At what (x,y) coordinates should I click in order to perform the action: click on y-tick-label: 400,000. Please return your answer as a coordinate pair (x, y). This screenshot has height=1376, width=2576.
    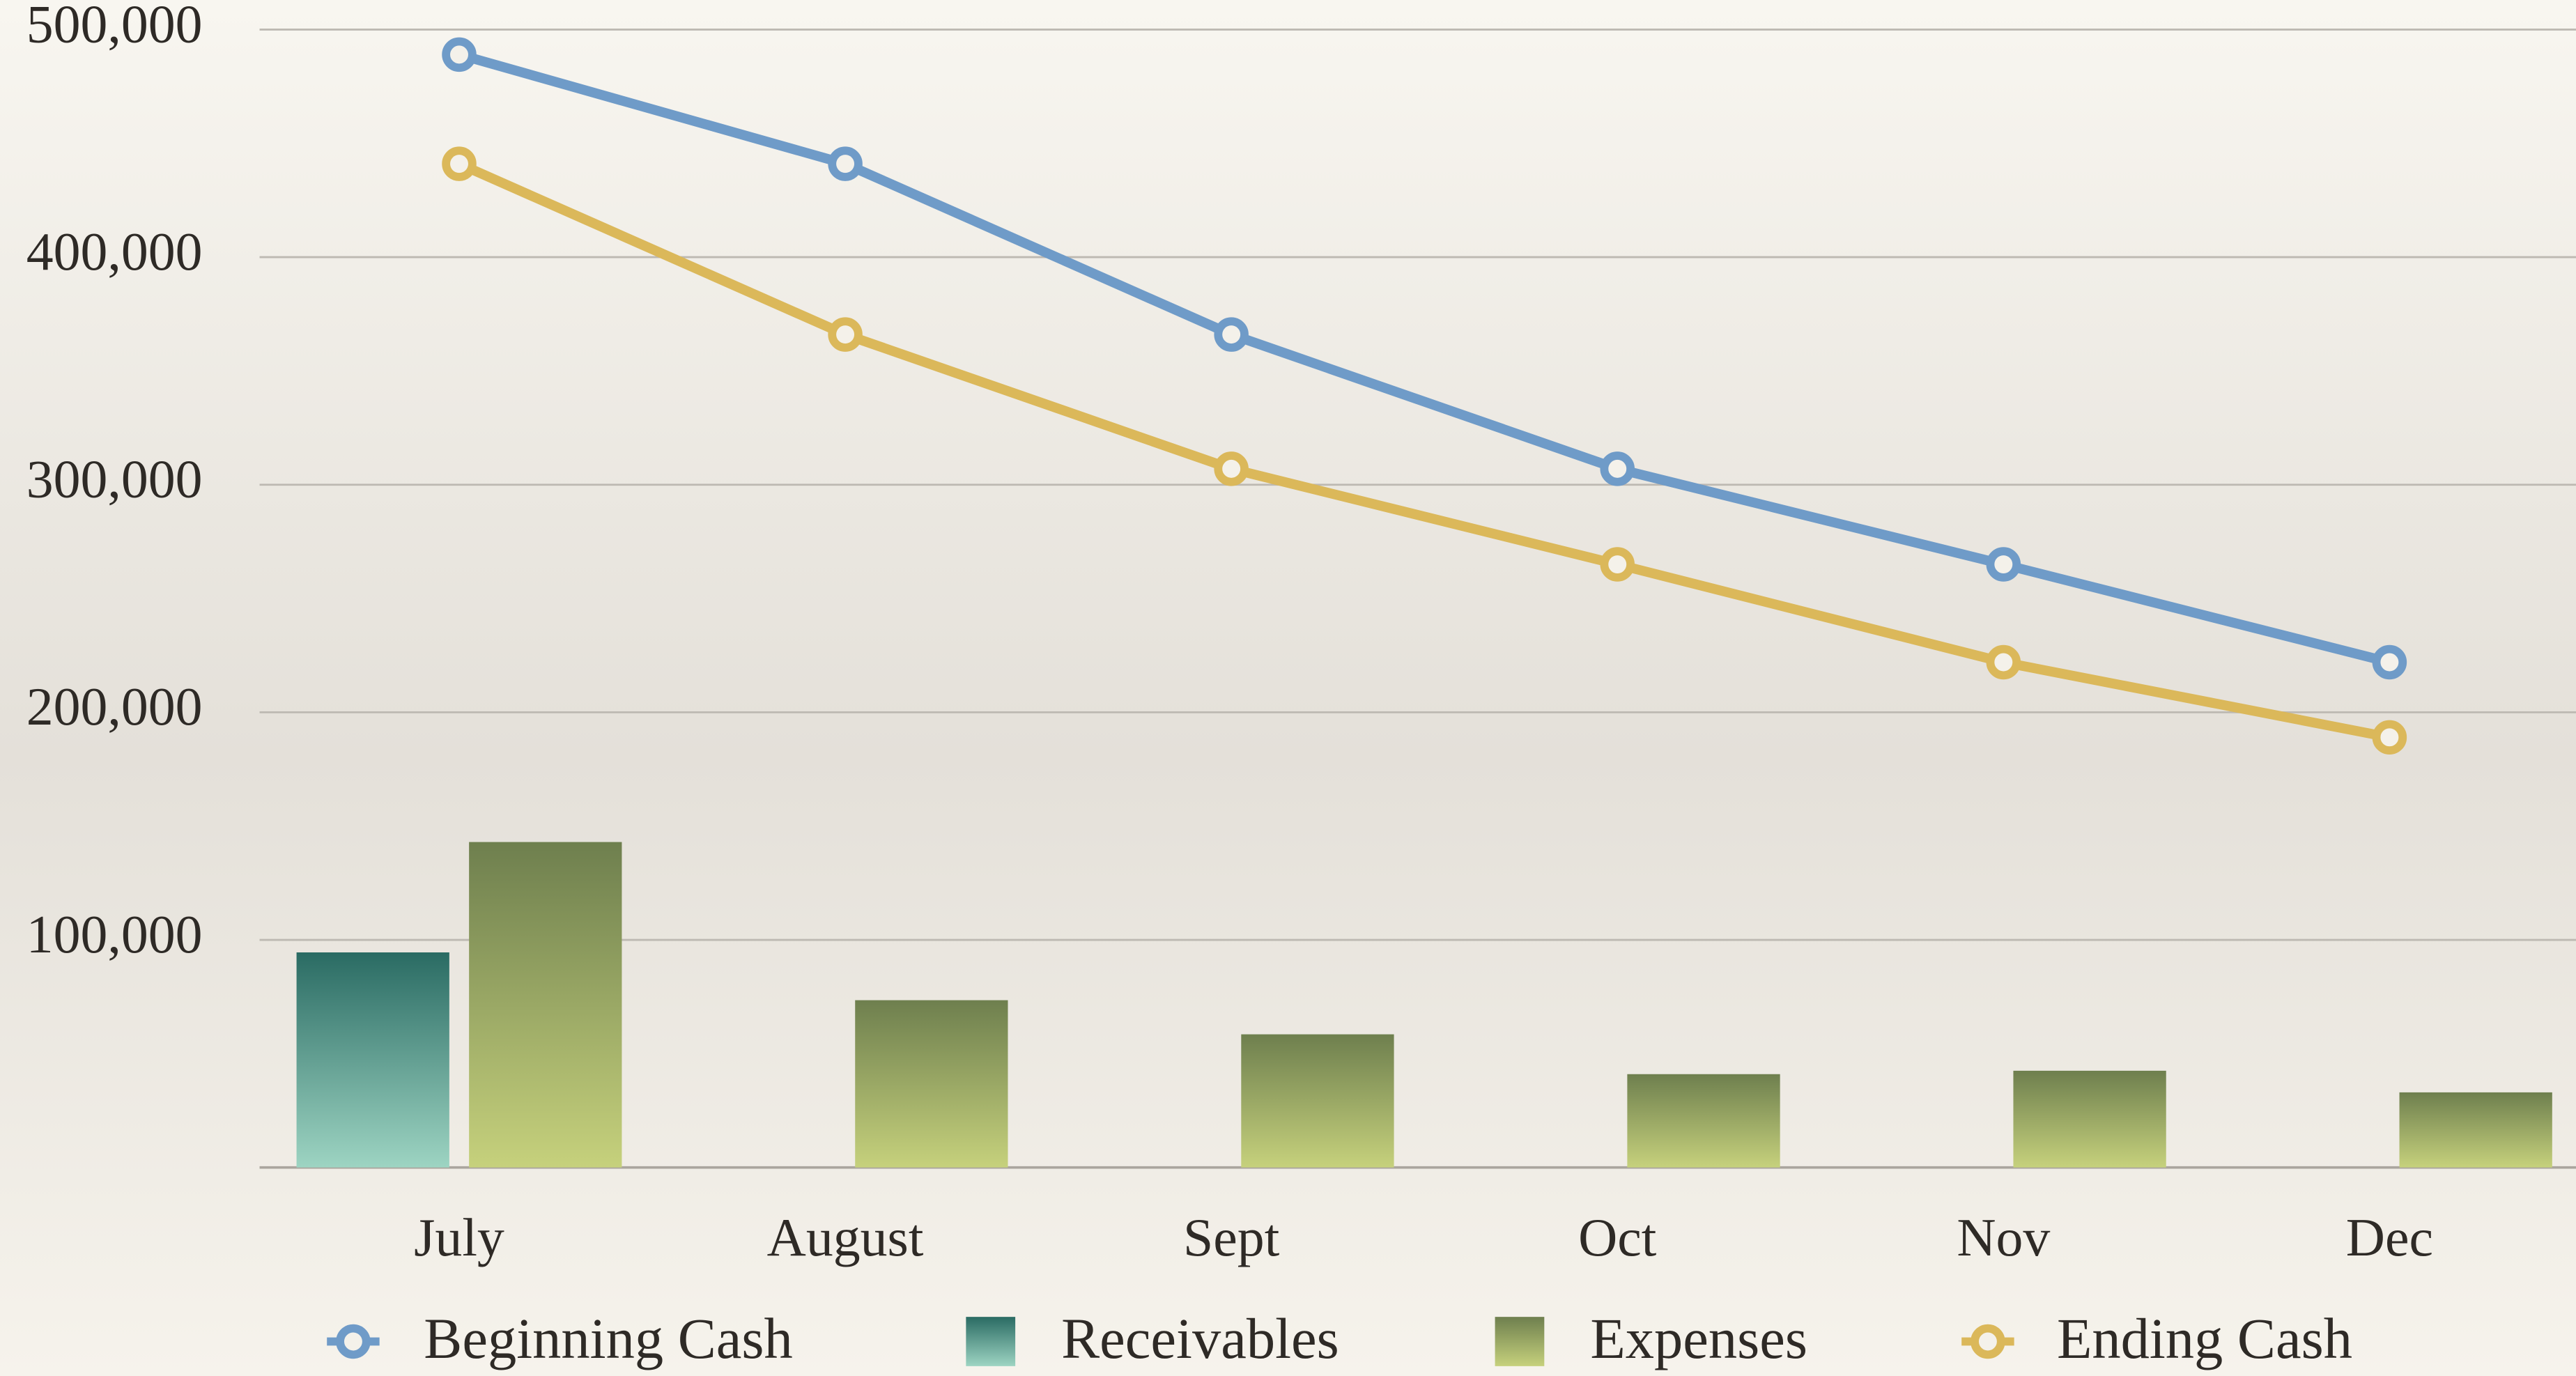
    Looking at the image, I should click on (114, 251).